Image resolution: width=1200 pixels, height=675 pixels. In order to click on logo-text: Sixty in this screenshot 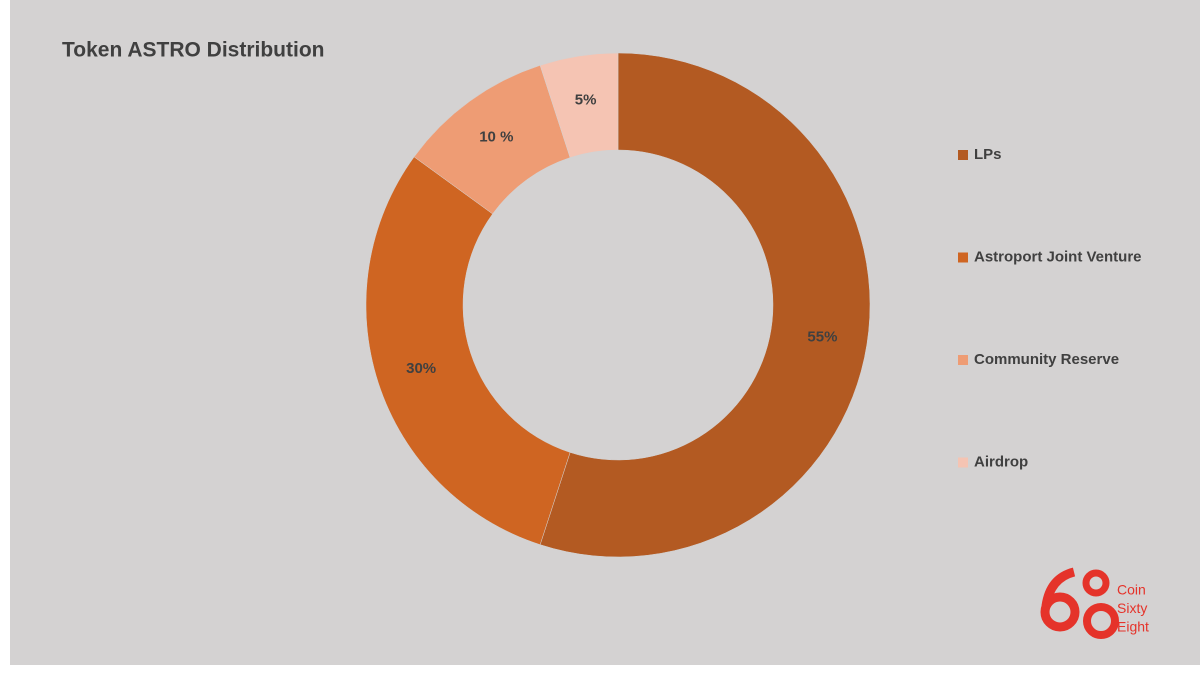, I will do `click(1132, 608)`.